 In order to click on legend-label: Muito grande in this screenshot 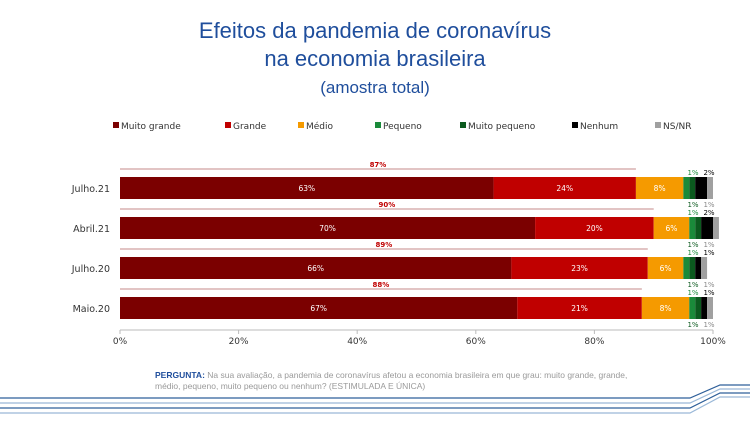, I will do `click(151, 127)`.